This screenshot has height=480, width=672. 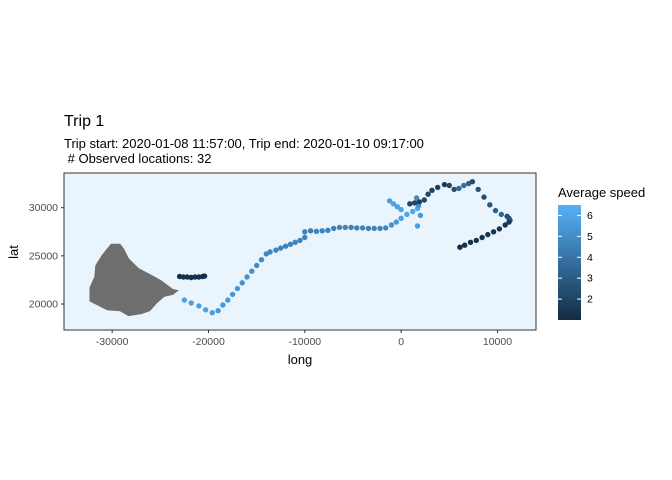 I want to click on legend-break-label: 3, so click(x=590, y=279).